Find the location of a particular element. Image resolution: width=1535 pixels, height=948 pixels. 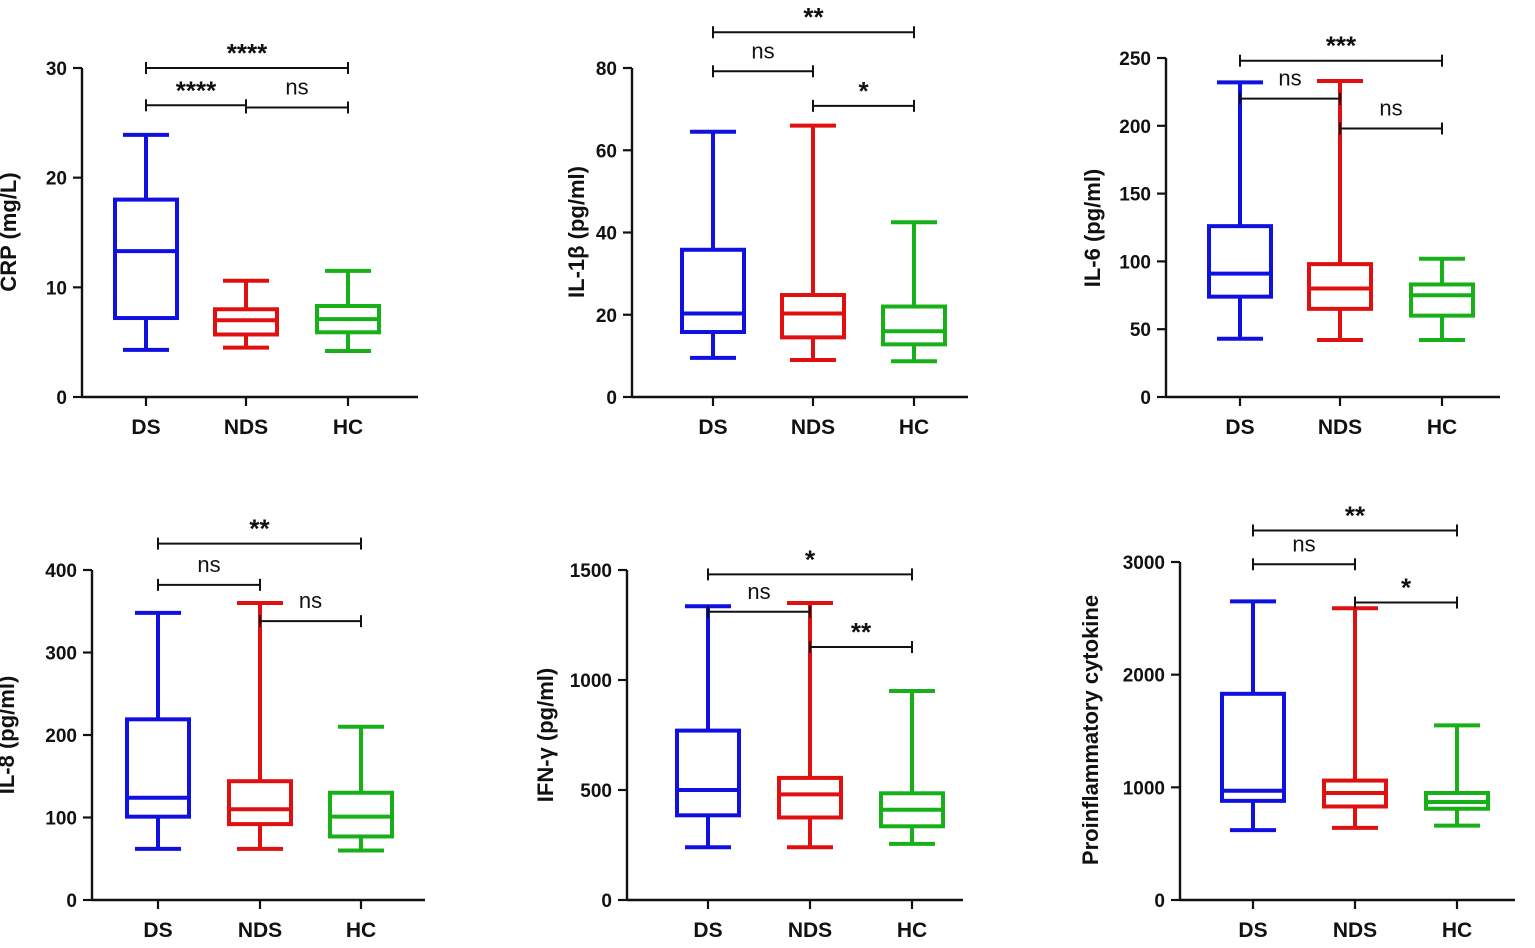

y-tick-label: 300 is located at coordinates (61, 654).